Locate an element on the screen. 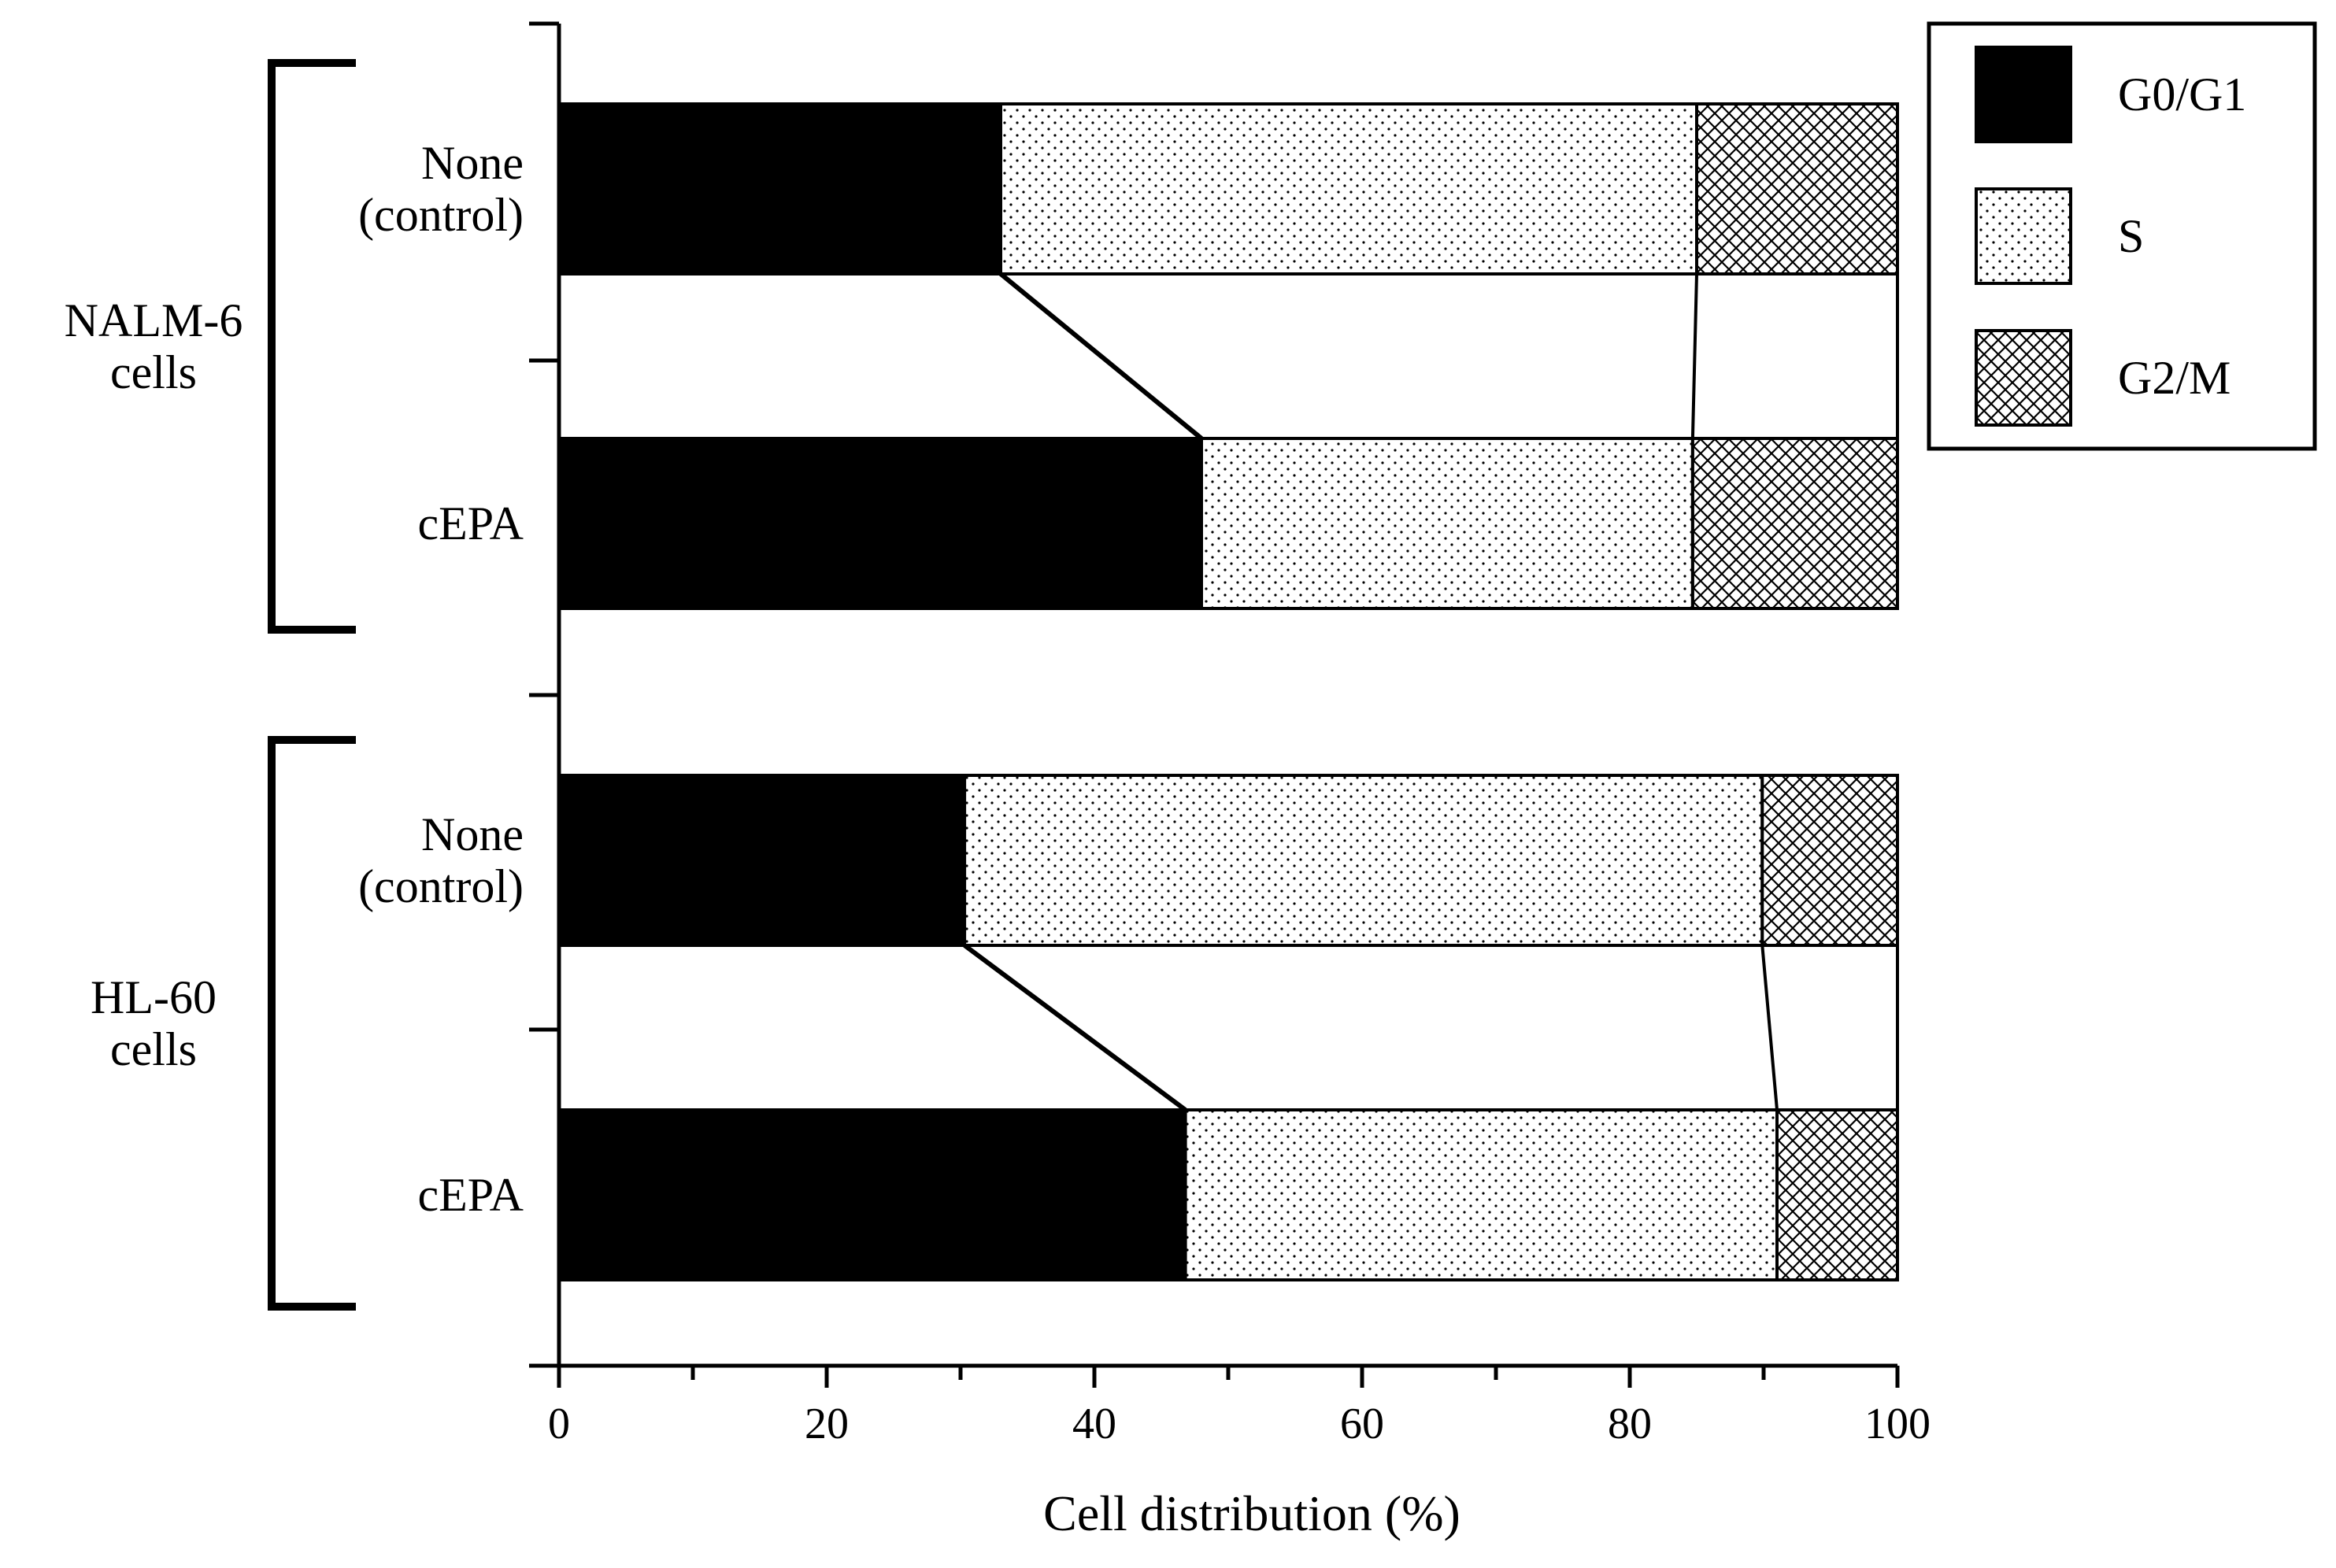 The image size is (2336, 1568). x-tick-label: 80 is located at coordinates (1630, 1424).